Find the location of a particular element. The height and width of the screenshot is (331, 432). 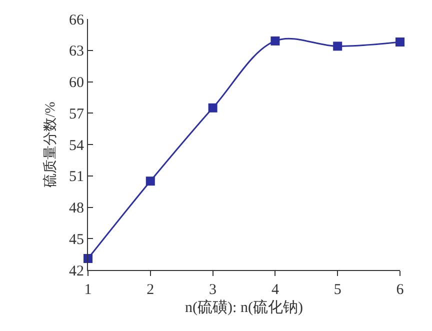

x-tick-label: 5 is located at coordinates (338, 290).